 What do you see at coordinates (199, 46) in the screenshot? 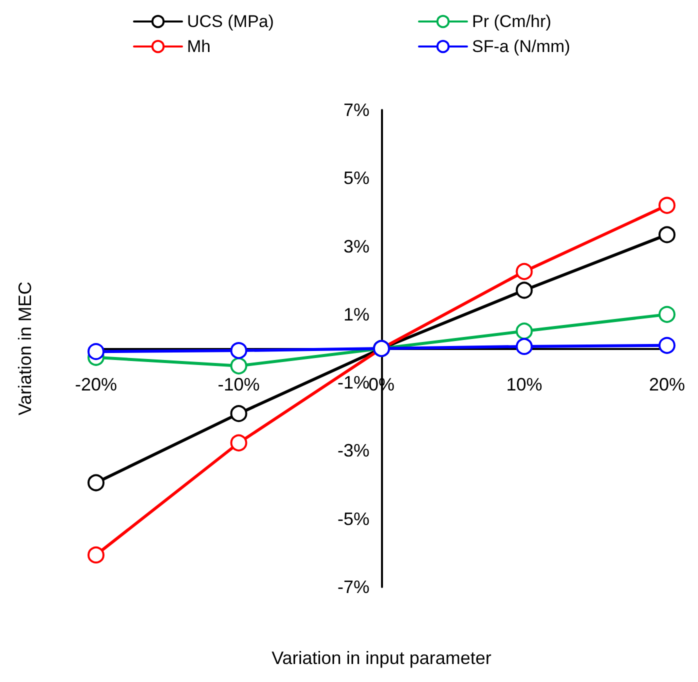
I see `legend-label: Mh` at bounding box center [199, 46].